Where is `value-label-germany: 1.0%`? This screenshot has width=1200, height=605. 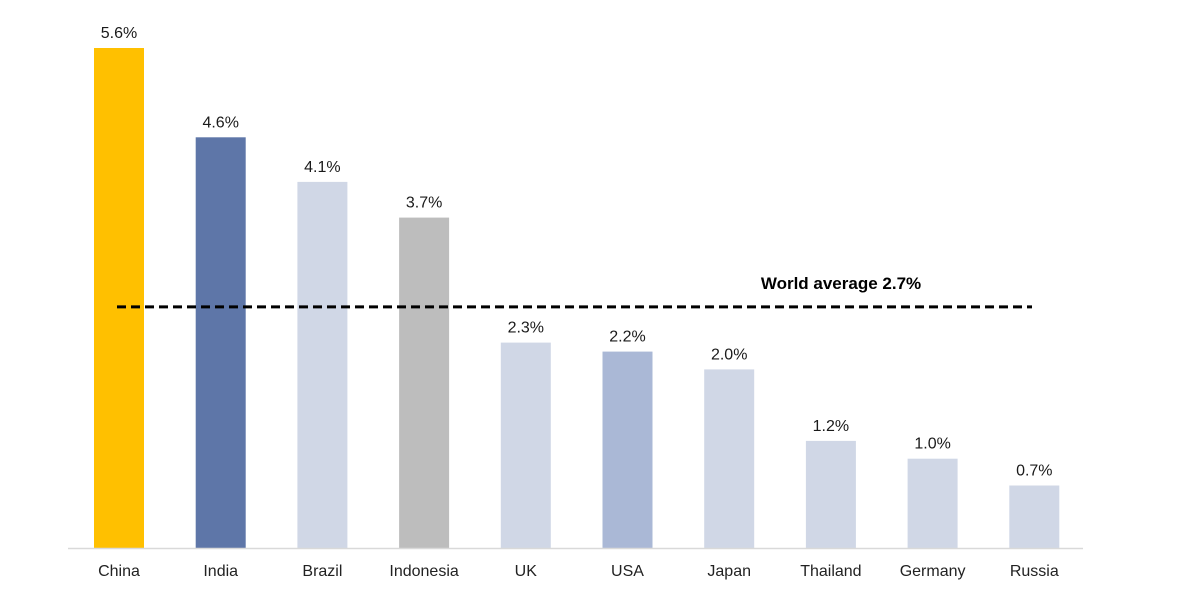 value-label-germany: 1.0% is located at coordinates (932, 444).